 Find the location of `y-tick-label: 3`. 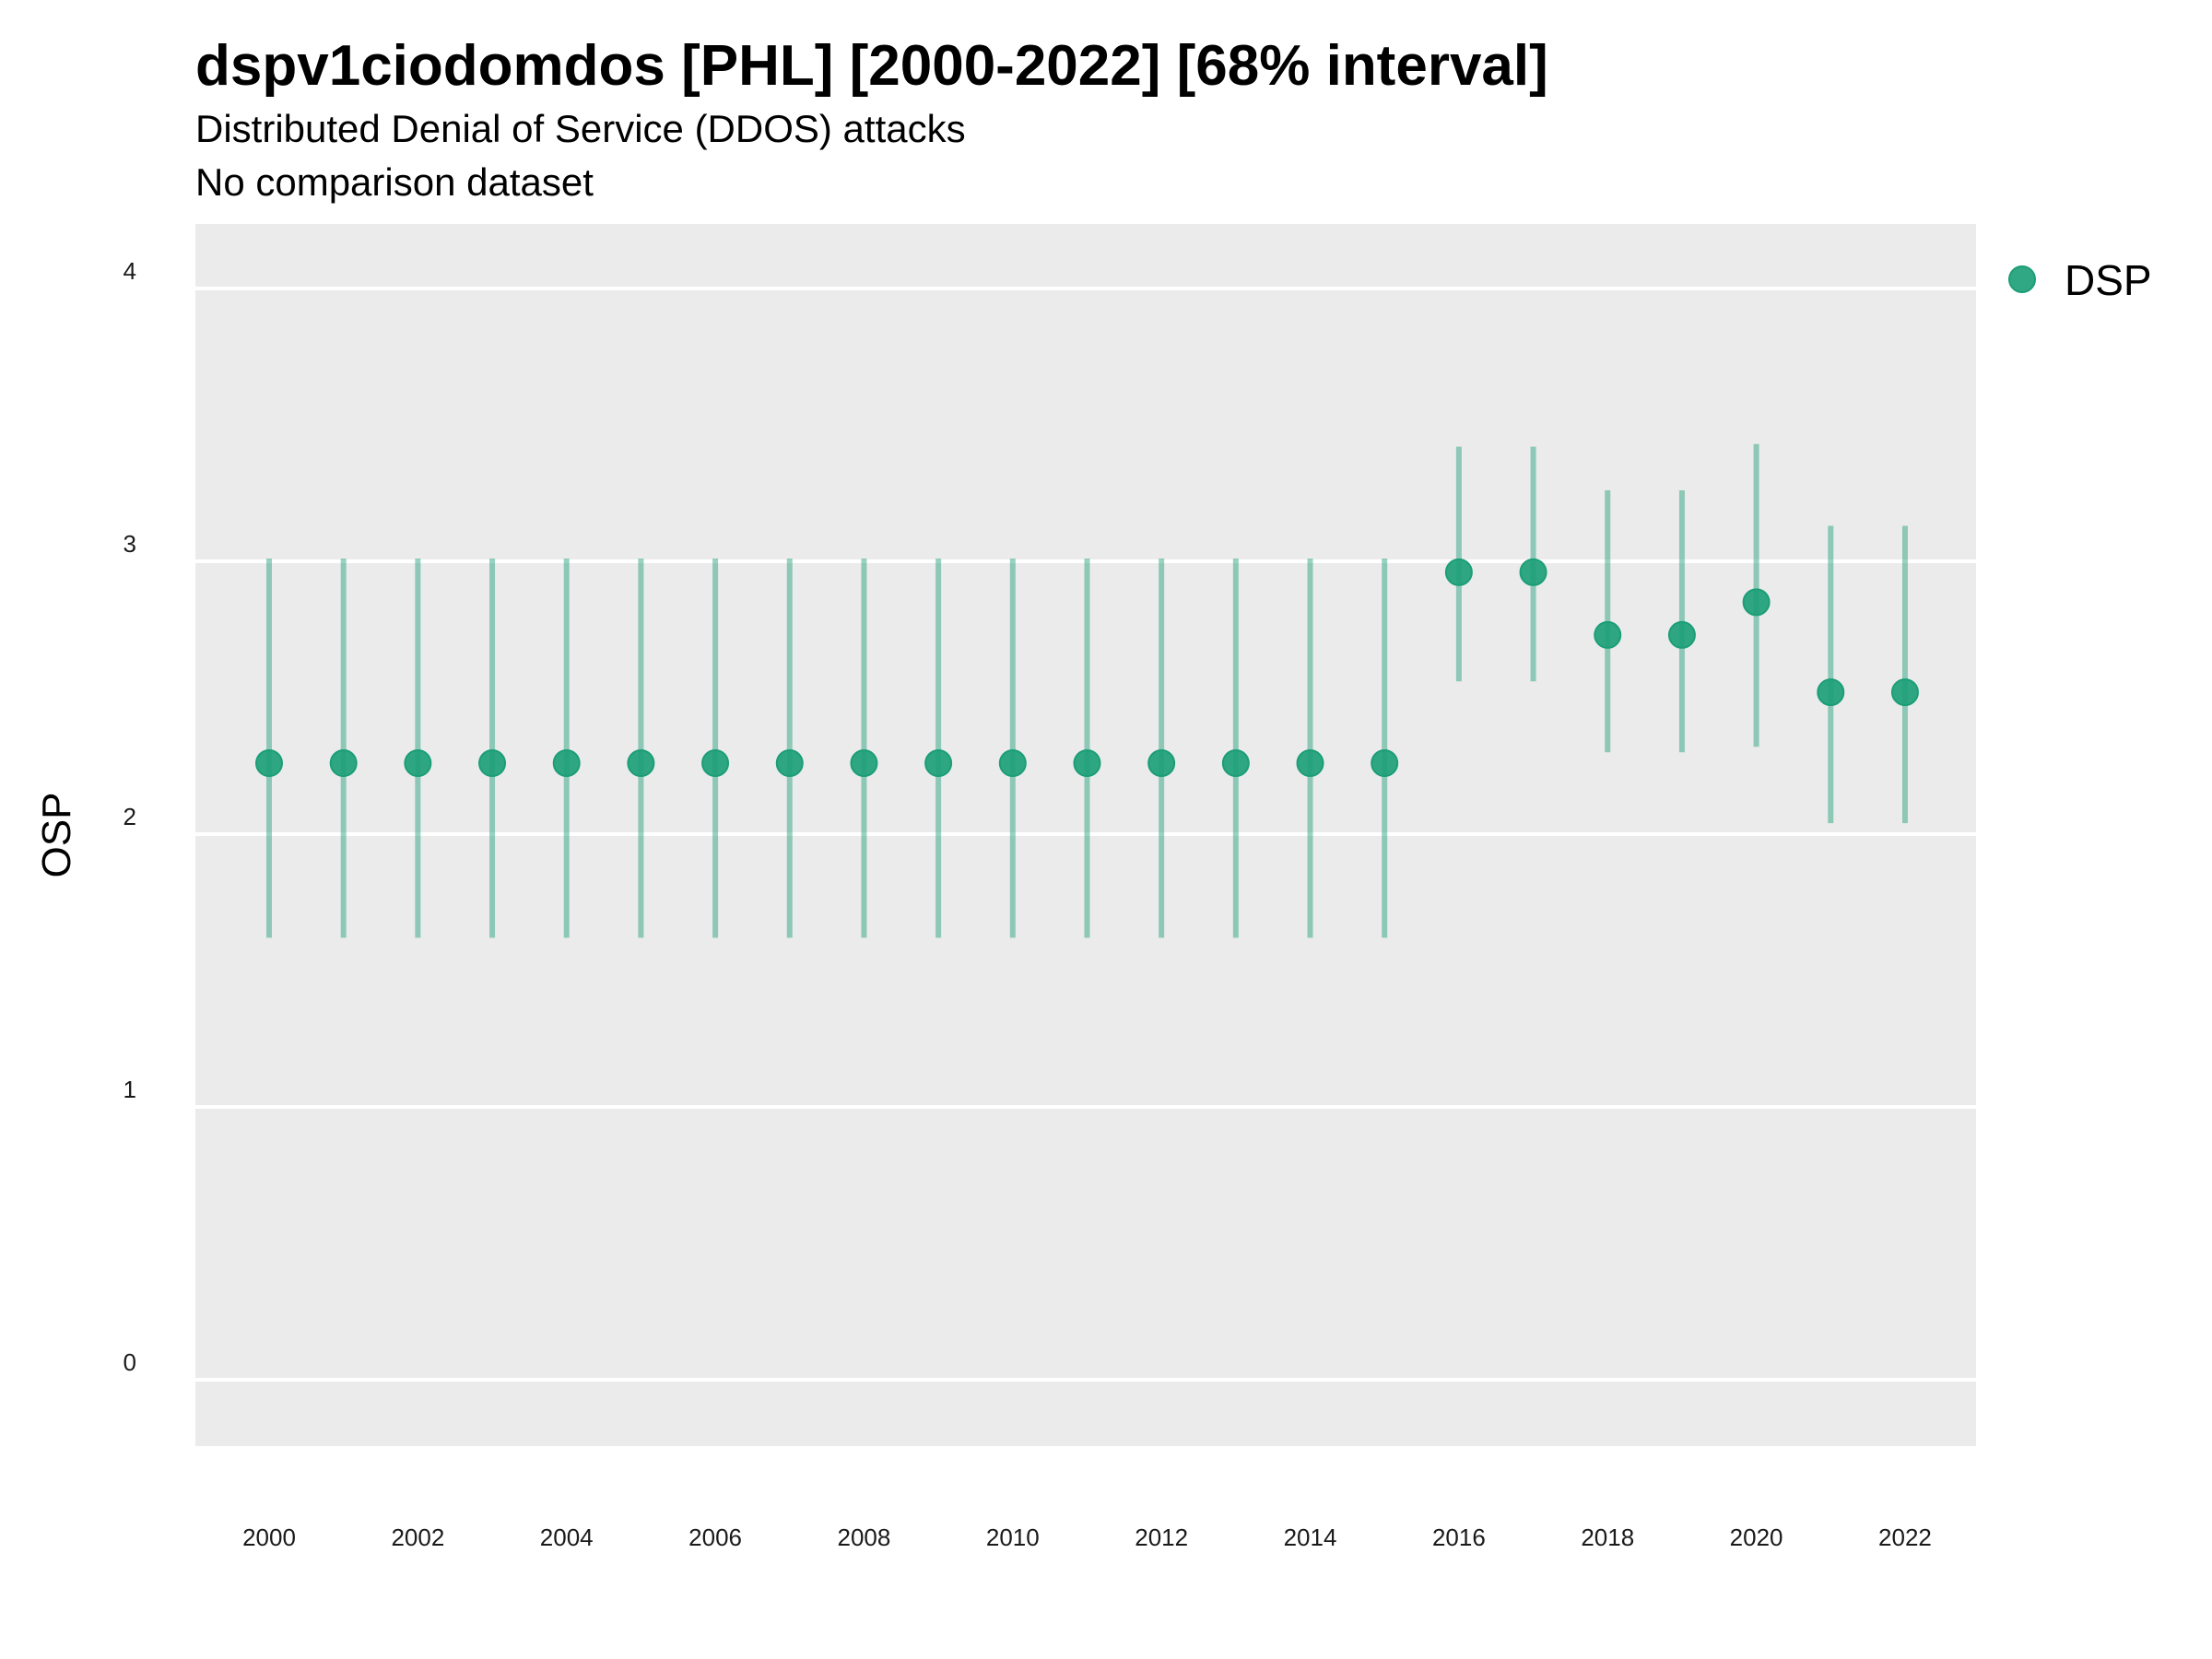

y-tick-label: 3 is located at coordinates (130, 544).